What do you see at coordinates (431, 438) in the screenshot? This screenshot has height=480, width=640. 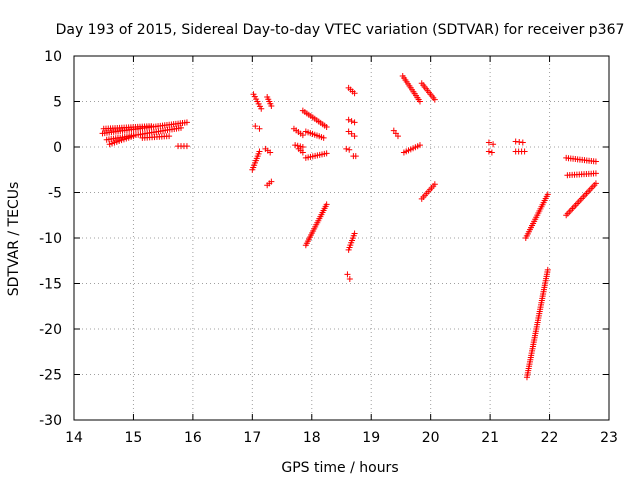 I see `x-tick-label: 20` at bounding box center [431, 438].